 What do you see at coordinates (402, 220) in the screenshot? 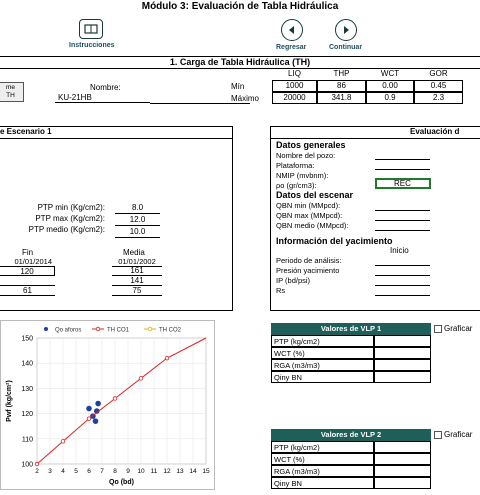
I see `qbn-max-field` at bounding box center [402, 220].